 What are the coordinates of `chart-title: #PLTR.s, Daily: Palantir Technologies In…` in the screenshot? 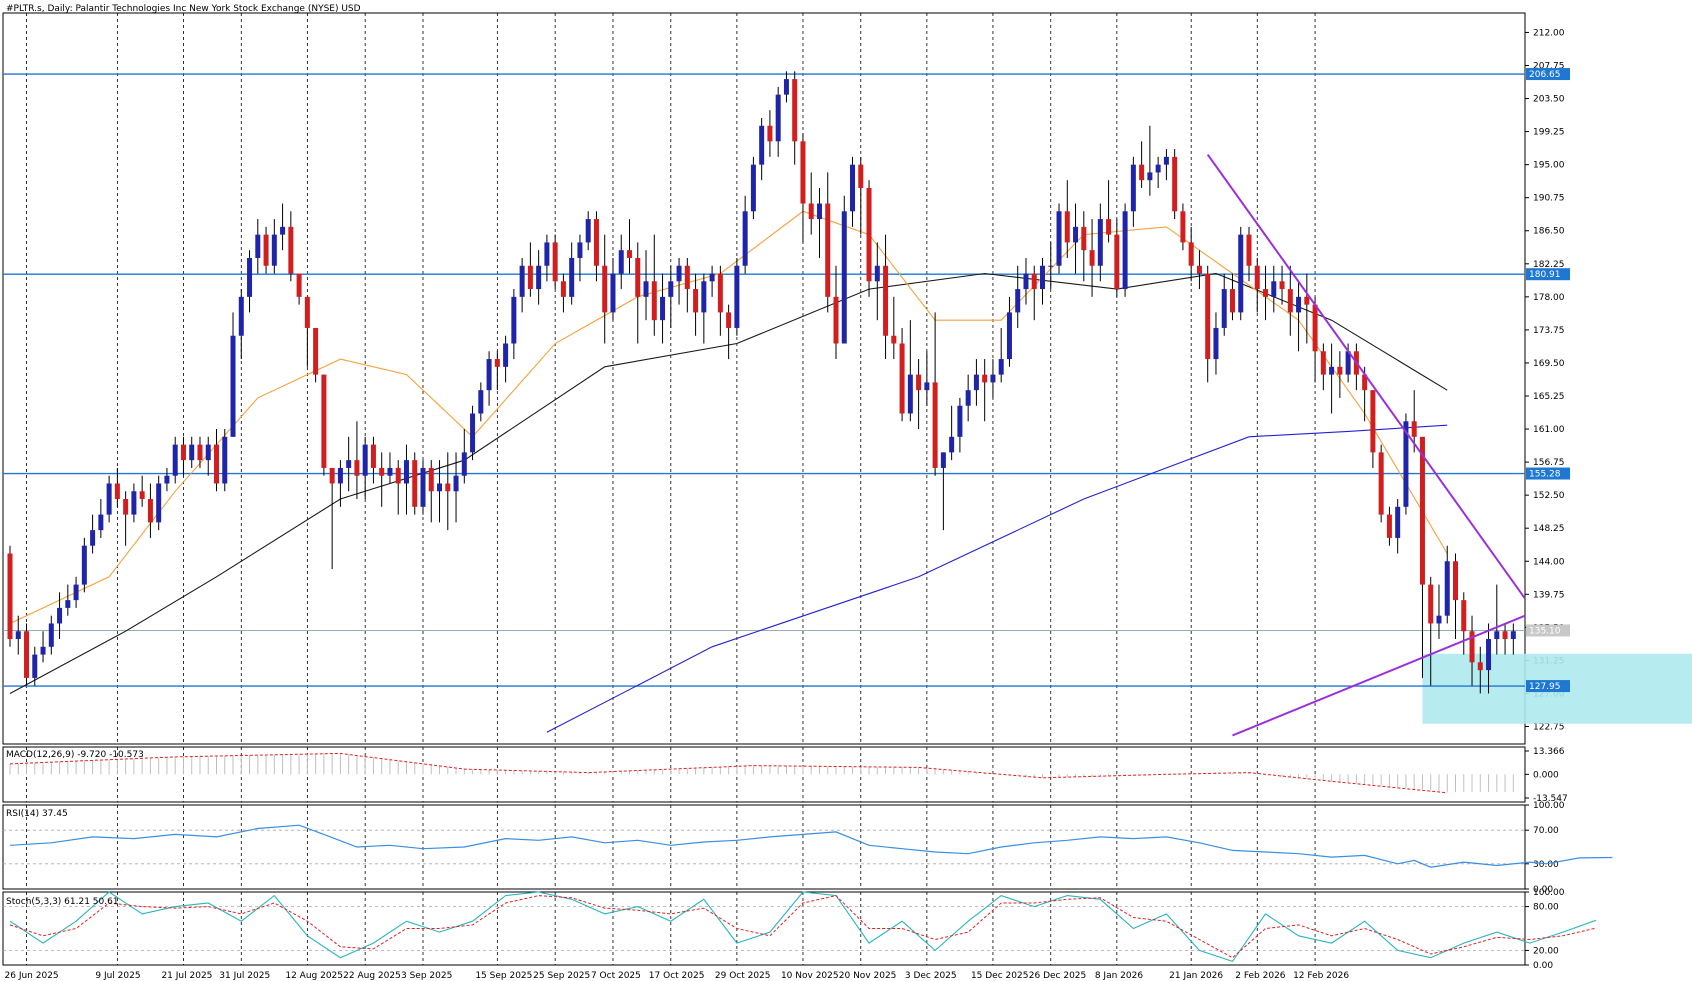 It's located at (183, 9).